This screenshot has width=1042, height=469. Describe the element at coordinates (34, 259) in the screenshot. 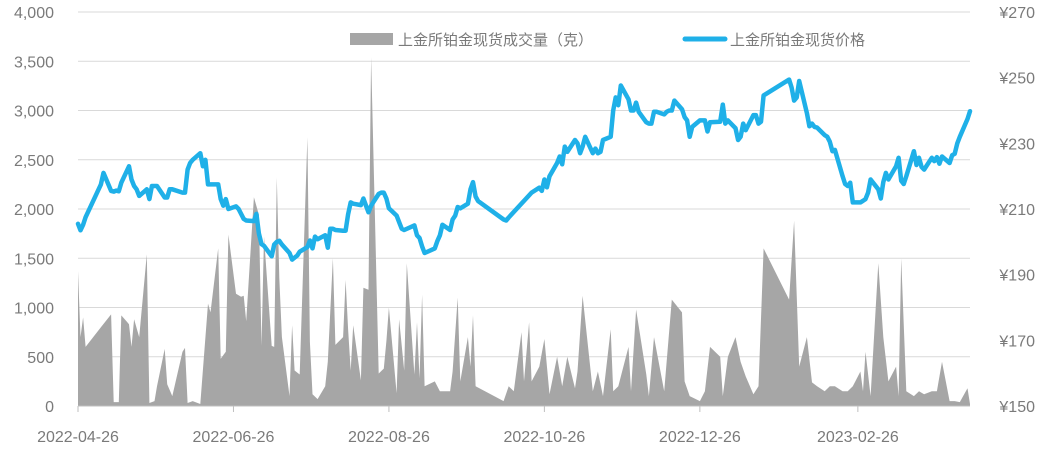

I see `y-left-tick-label: 1,500` at that location.